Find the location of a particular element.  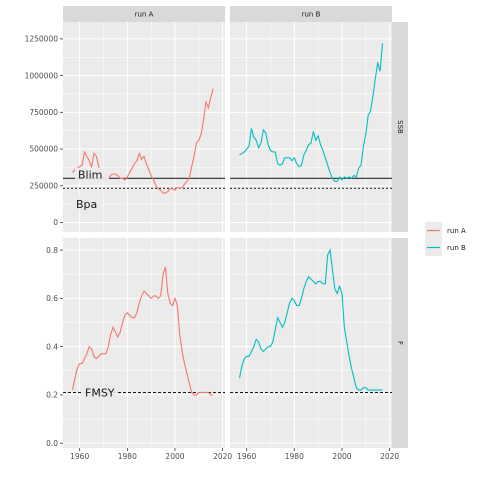

fmsy-label-bg is located at coordinates (99, 392).